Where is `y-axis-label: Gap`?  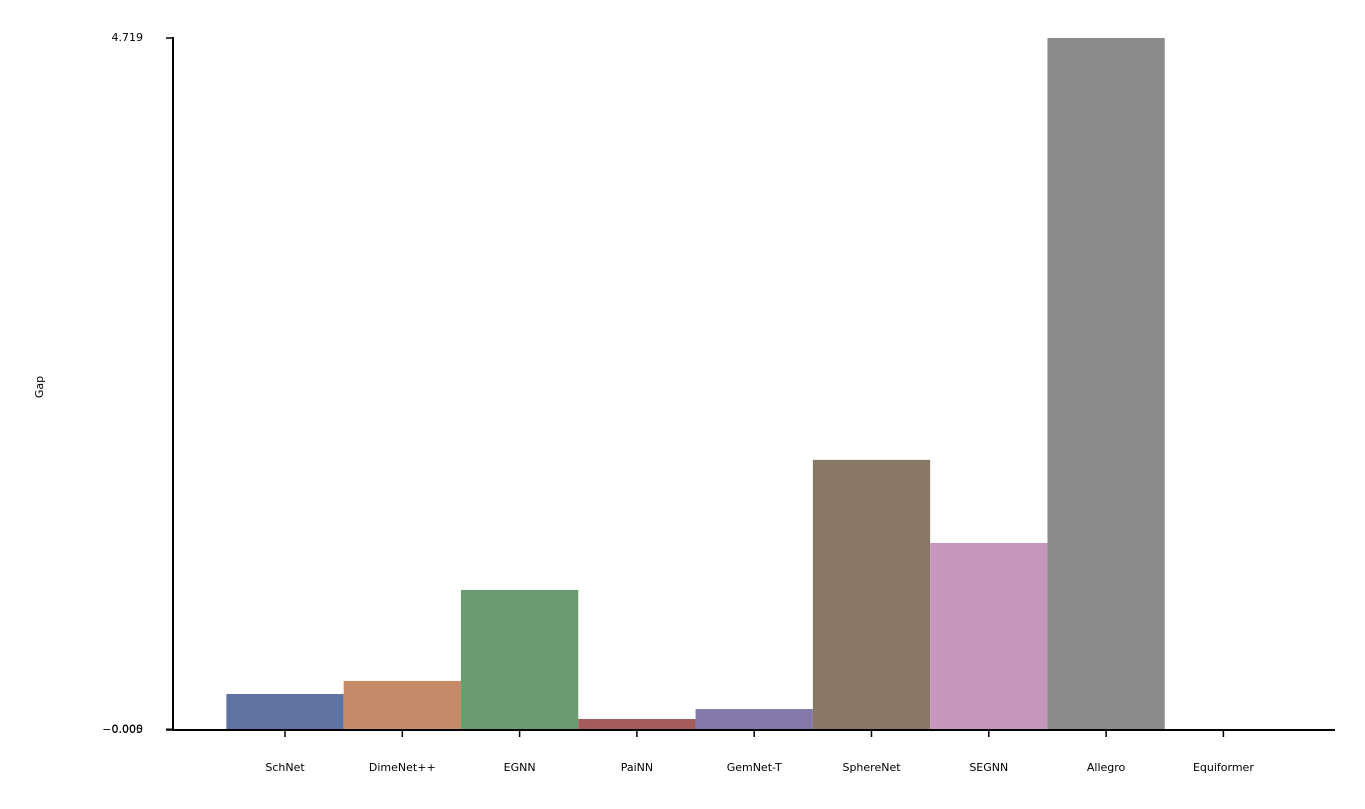 y-axis-label: Gap is located at coordinates (39, 387).